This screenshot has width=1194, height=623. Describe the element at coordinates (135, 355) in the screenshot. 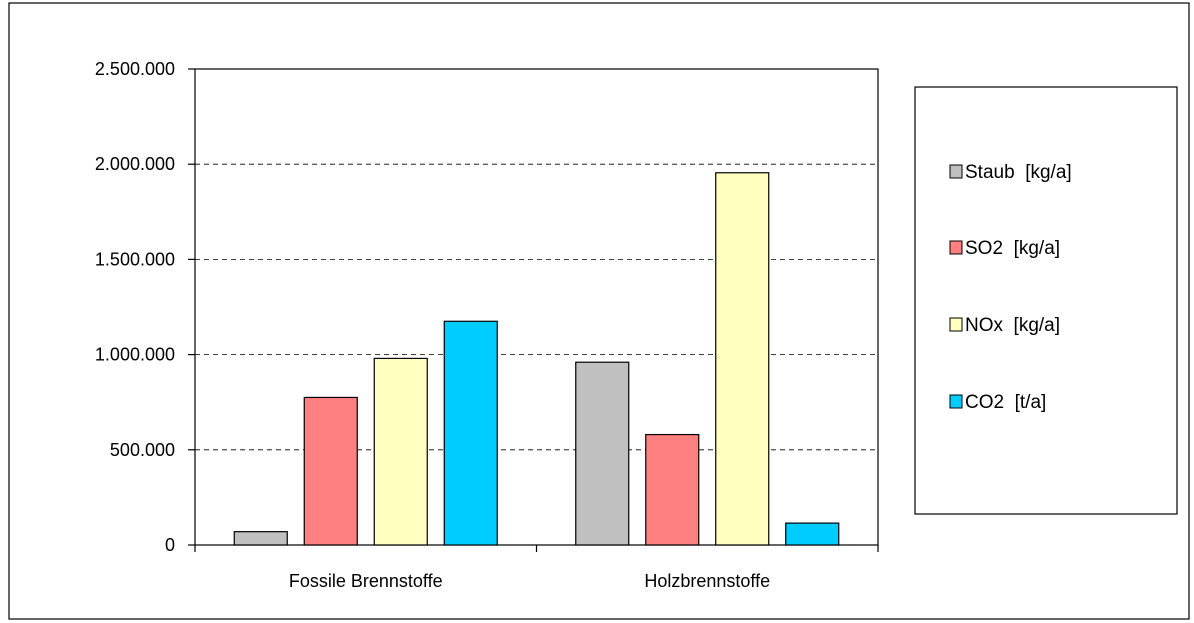

I see `y-tick-label: 1.000.000` at that location.